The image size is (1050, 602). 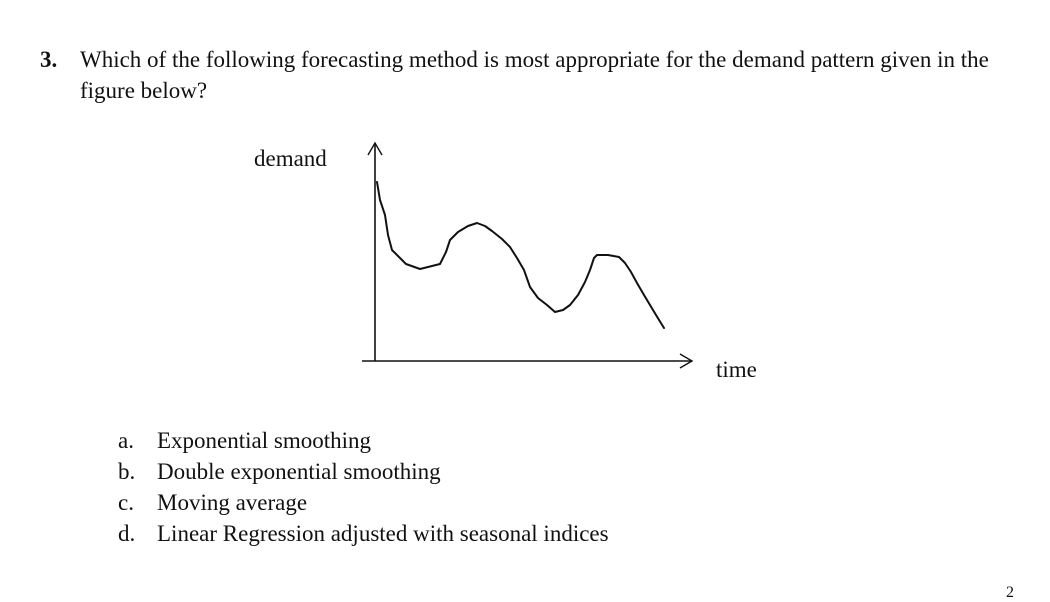 What do you see at coordinates (1010, 592) in the screenshot?
I see `page-number: 2` at bounding box center [1010, 592].